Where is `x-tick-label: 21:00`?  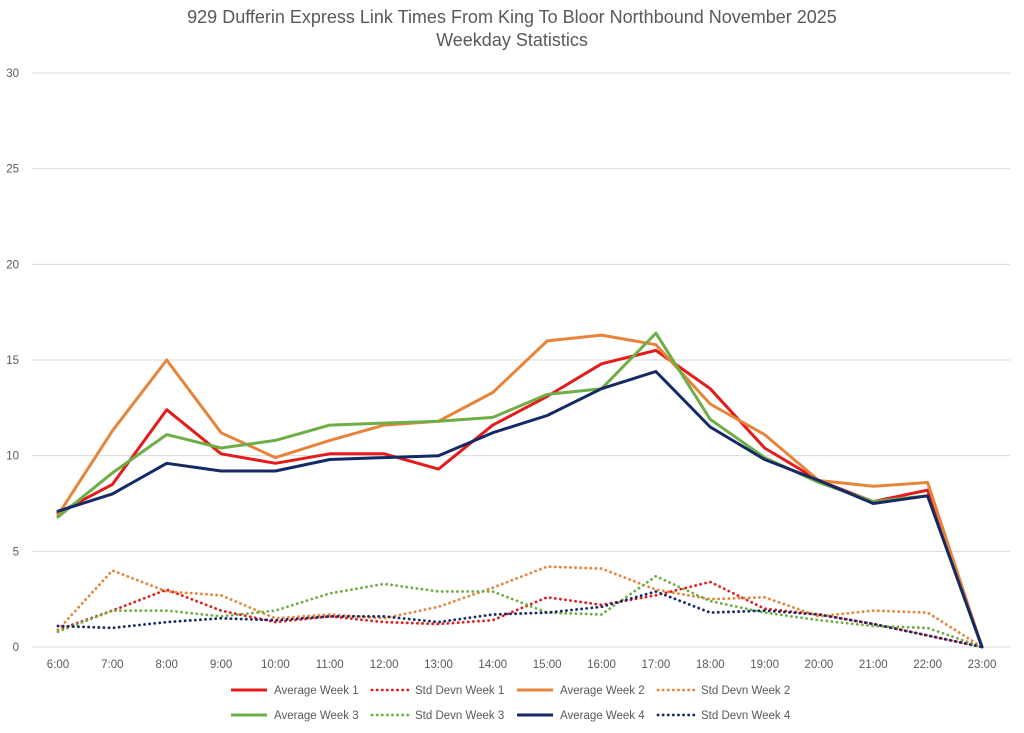
x-tick-label: 21:00 is located at coordinates (873, 665).